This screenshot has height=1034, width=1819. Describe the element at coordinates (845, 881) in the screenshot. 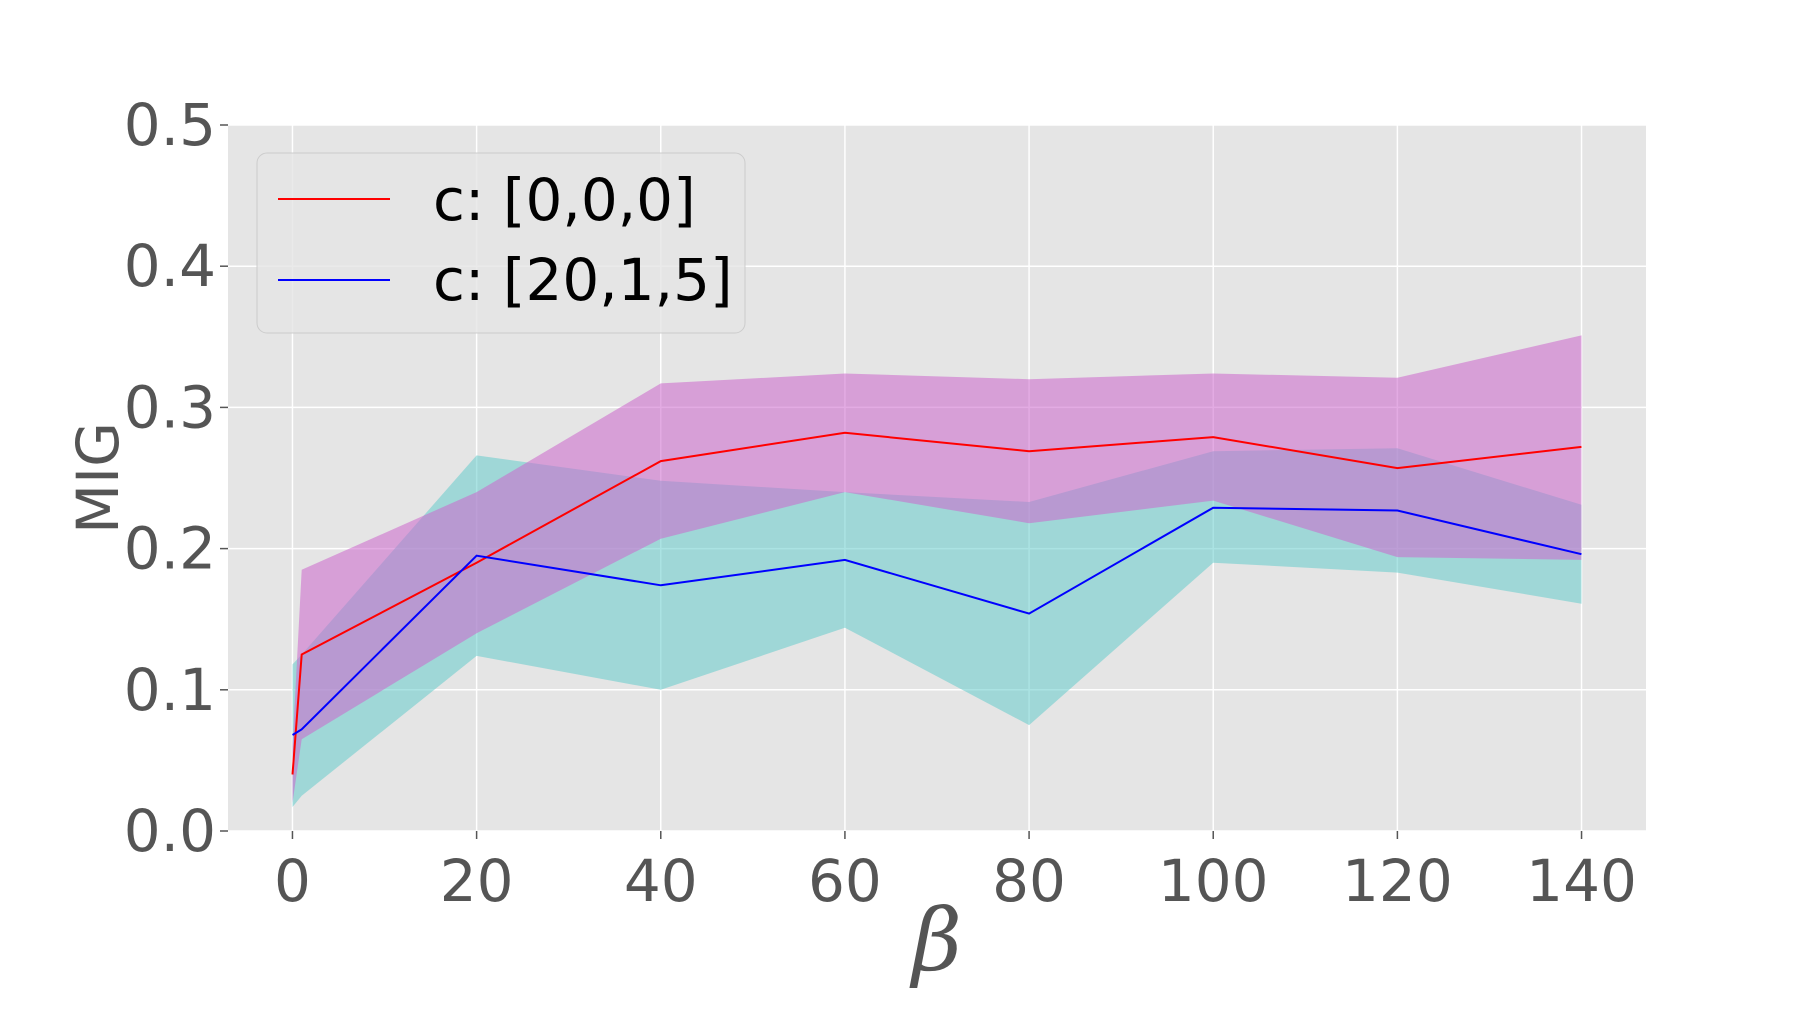

I see `x-tick-label: 60` at that location.